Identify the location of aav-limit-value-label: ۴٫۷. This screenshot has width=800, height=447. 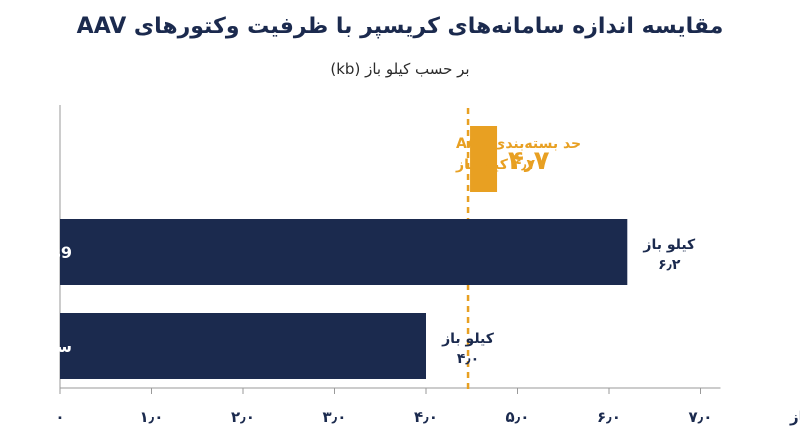
(529, 161).